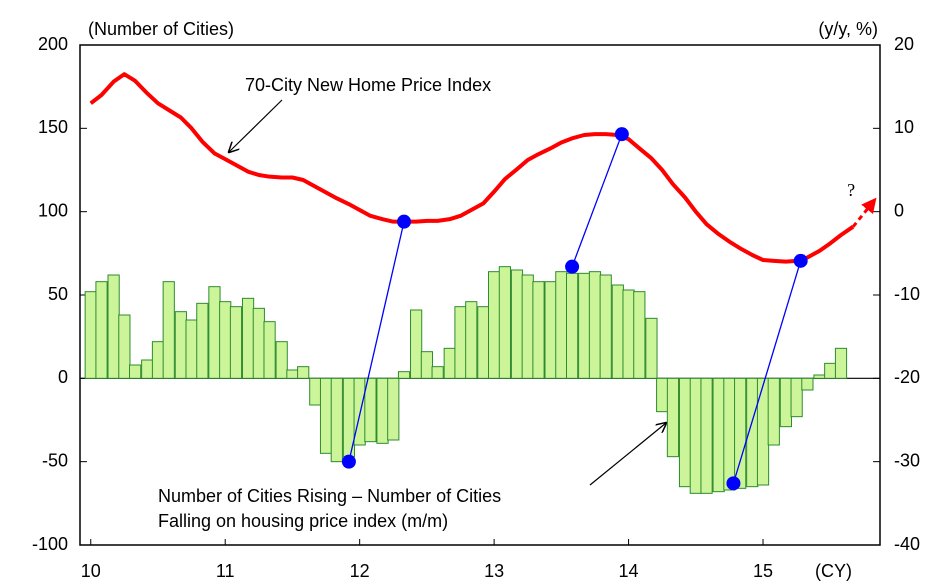 The height and width of the screenshot is (587, 937). I want to click on y2-tick-label: 20, so click(904, 44).